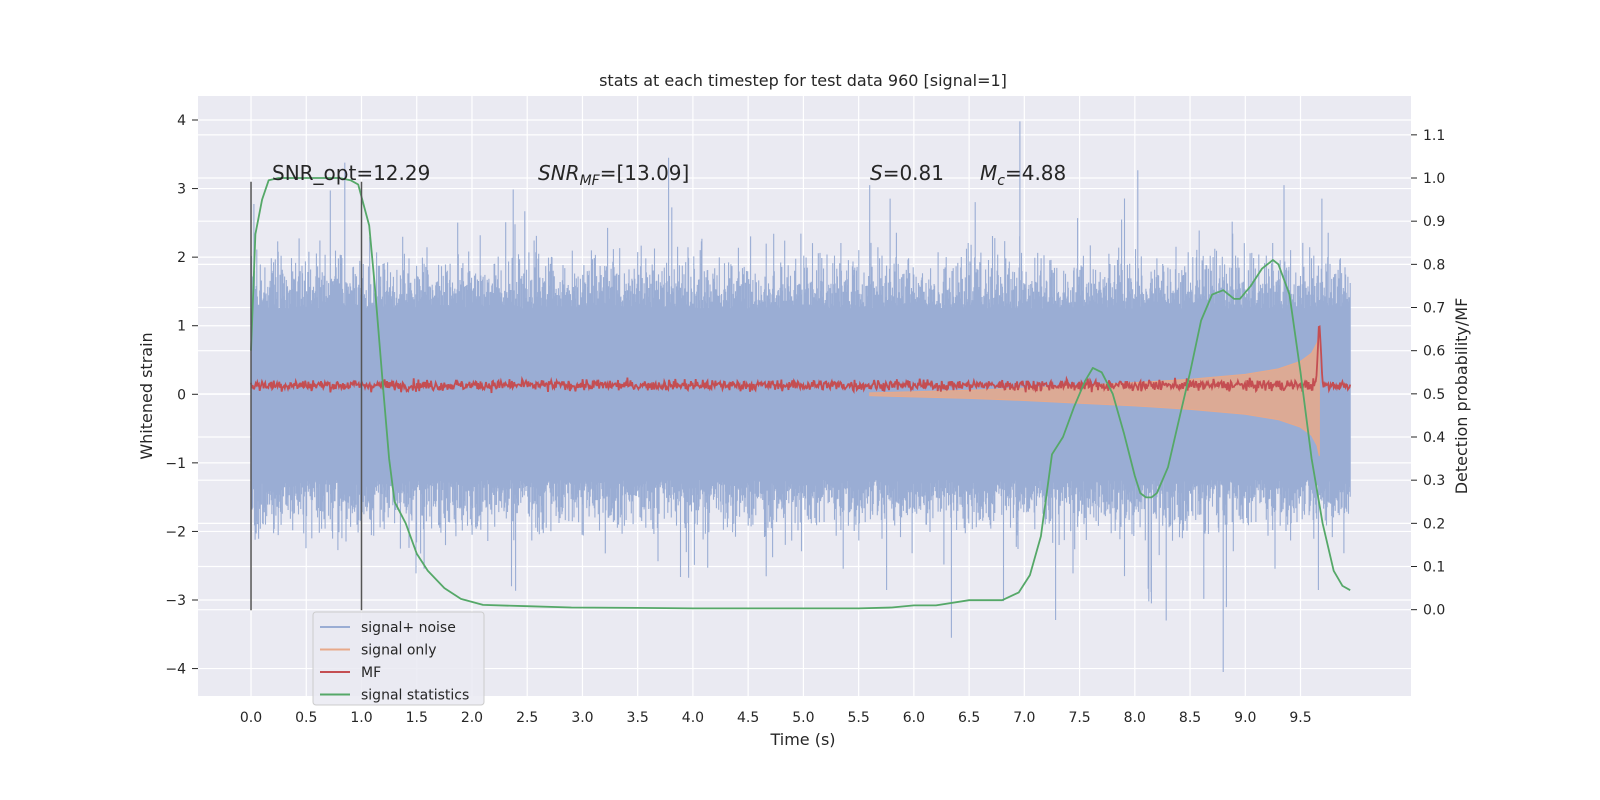 This screenshot has height=800, width=1600. Describe the element at coordinates (361, 718) in the screenshot. I see `x-tick-label: 1.0` at that location.